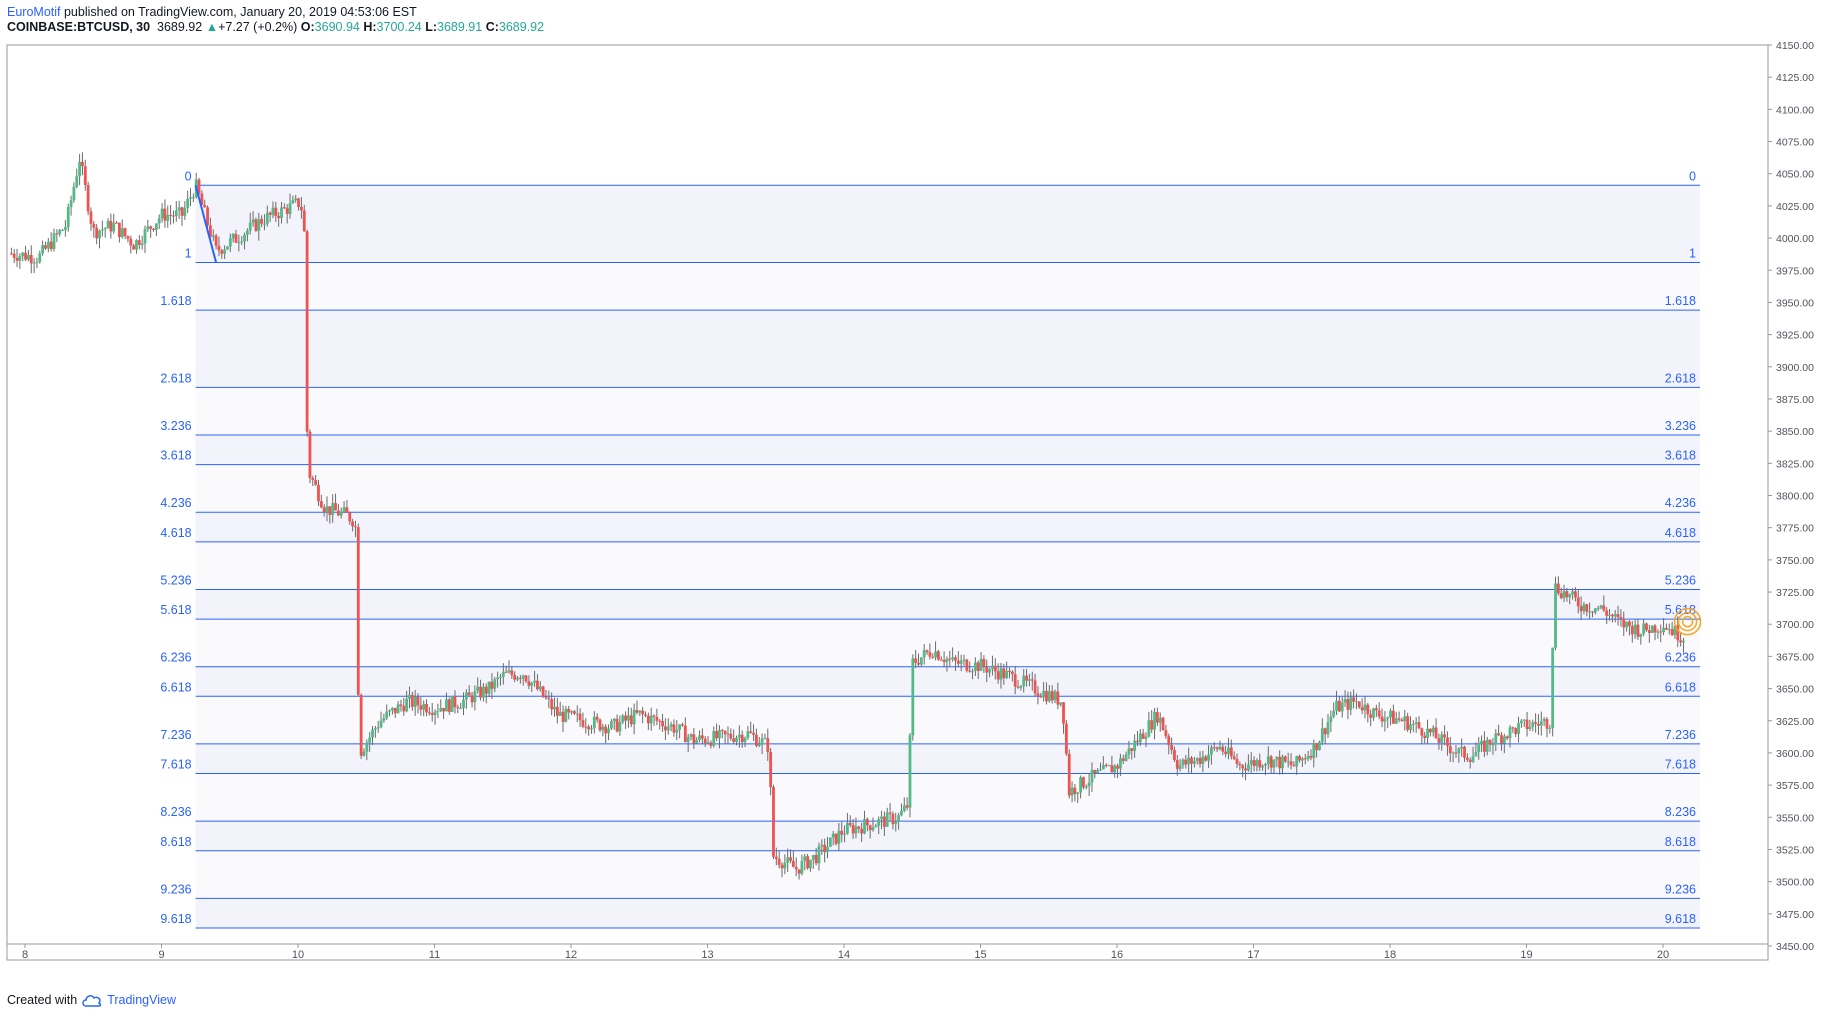 This screenshot has height=1019, width=1828. Describe the element at coordinates (1795, 818) in the screenshot. I see `price-tick-label: 3550.00` at that location.